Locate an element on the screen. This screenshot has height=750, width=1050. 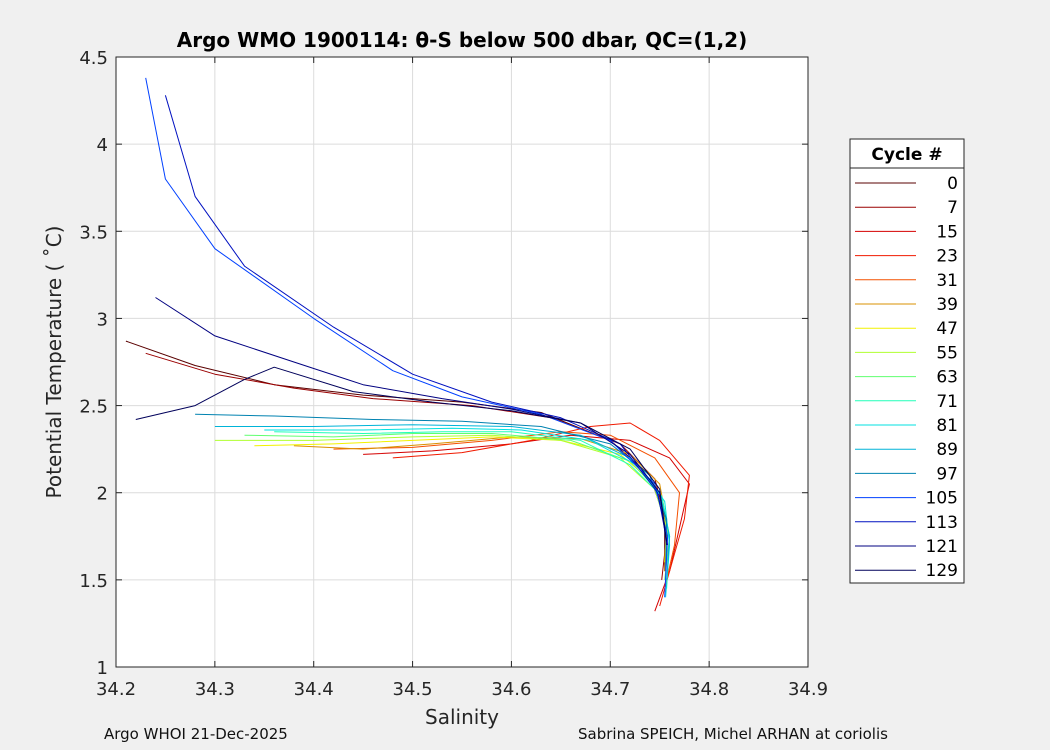
x-tick-label: 34.8 is located at coordinates (709, 689).